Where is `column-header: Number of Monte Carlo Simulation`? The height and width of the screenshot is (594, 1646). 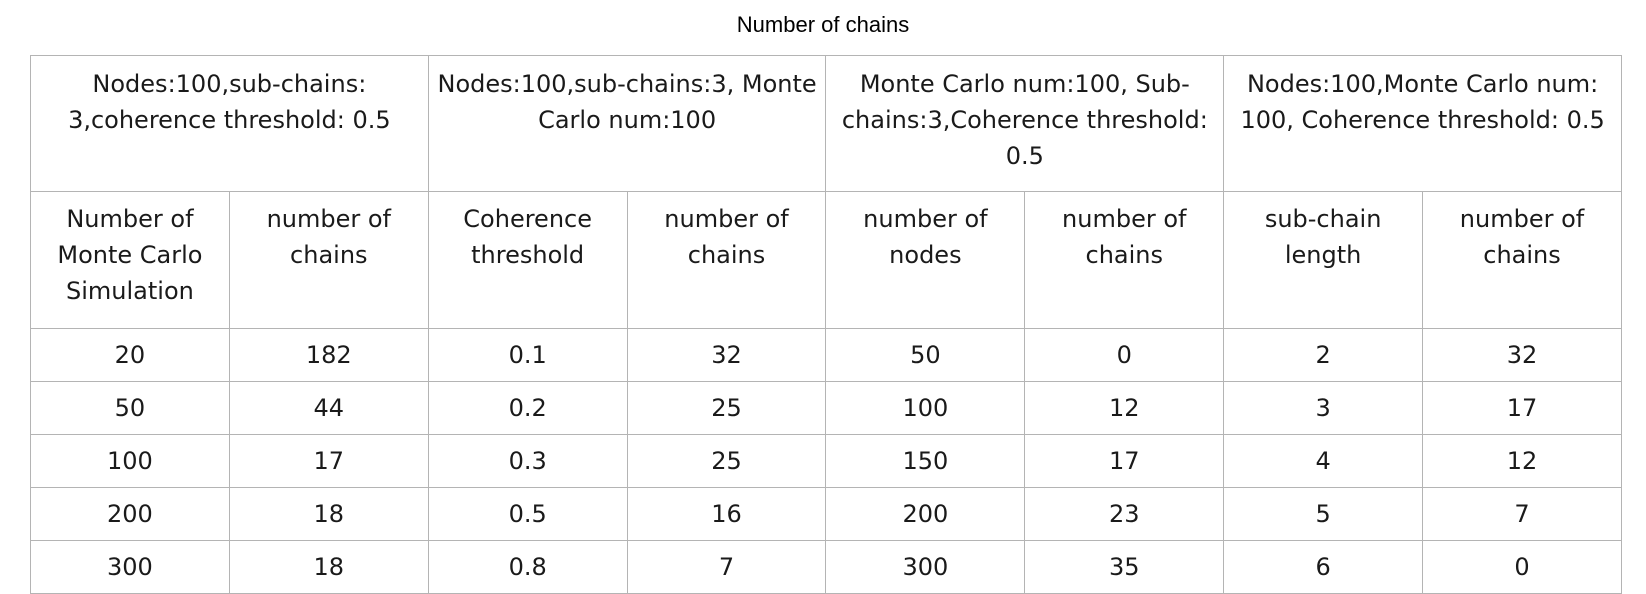
column-header: Number of Monte Carlo Simulation is located at coordinates (130, 260).